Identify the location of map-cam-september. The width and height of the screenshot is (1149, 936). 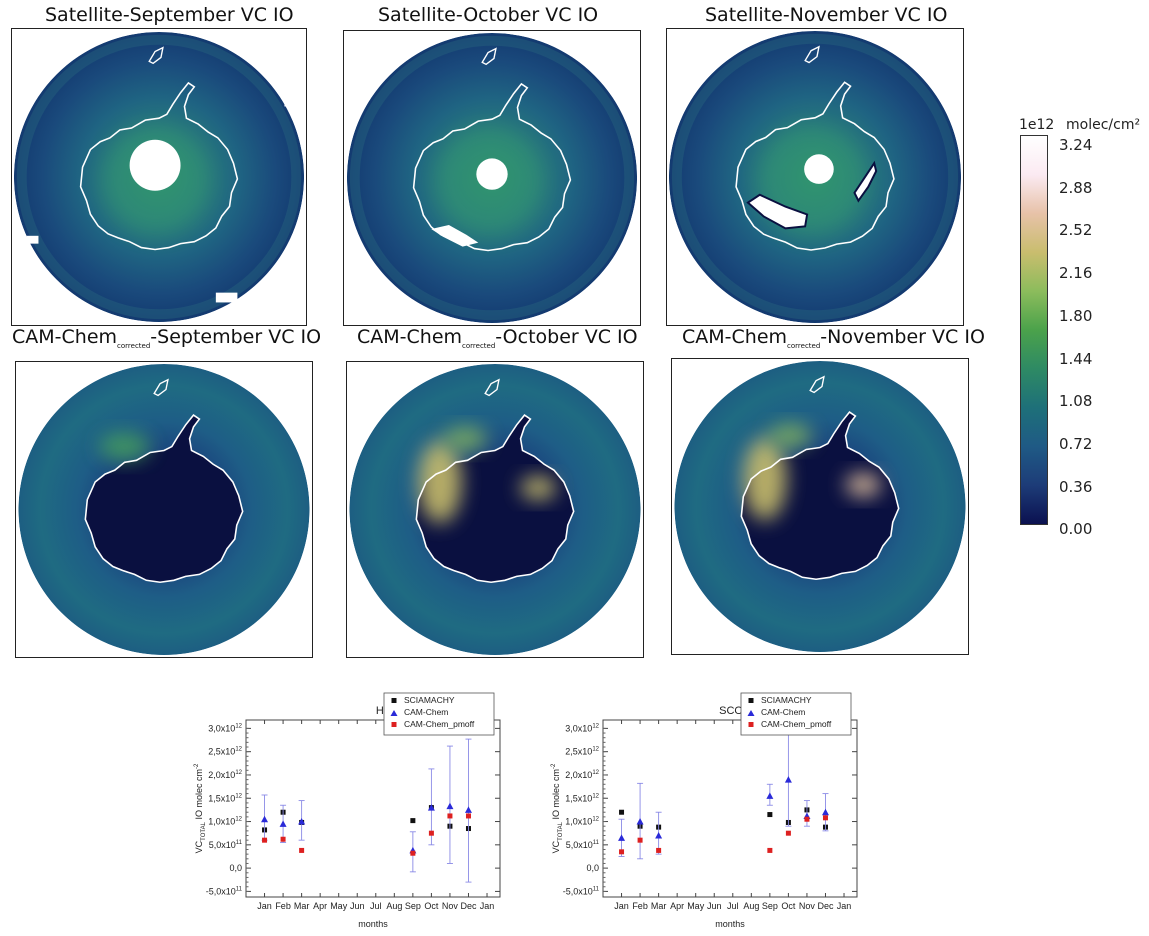
(164, 509).